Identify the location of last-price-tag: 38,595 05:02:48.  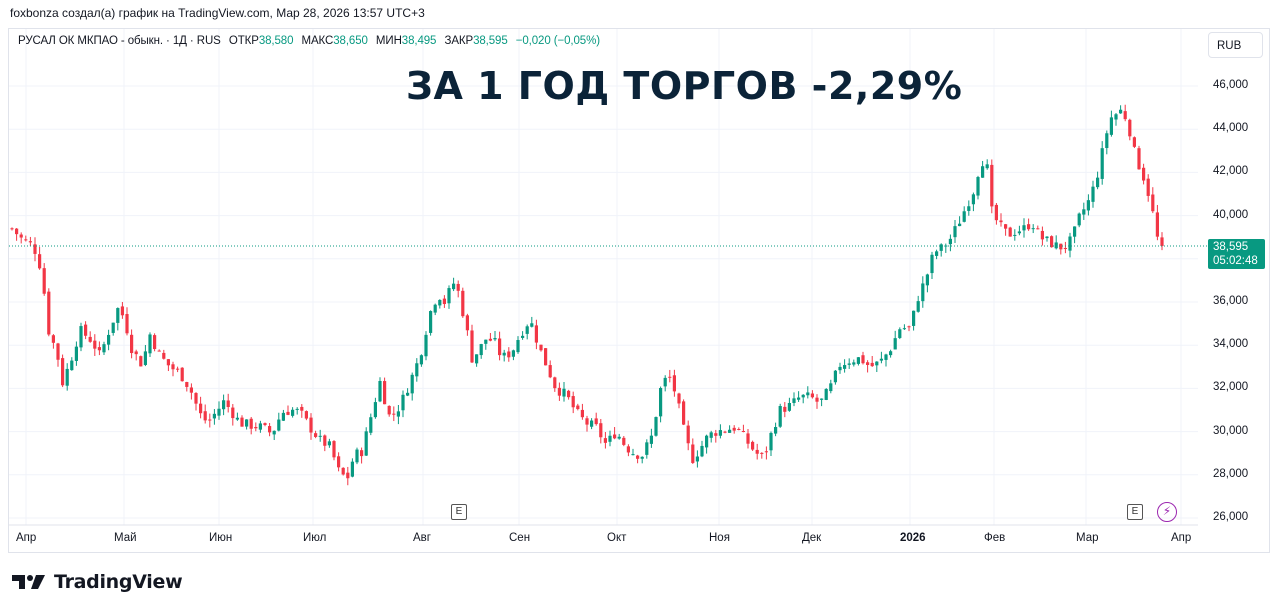
(1236, 254).